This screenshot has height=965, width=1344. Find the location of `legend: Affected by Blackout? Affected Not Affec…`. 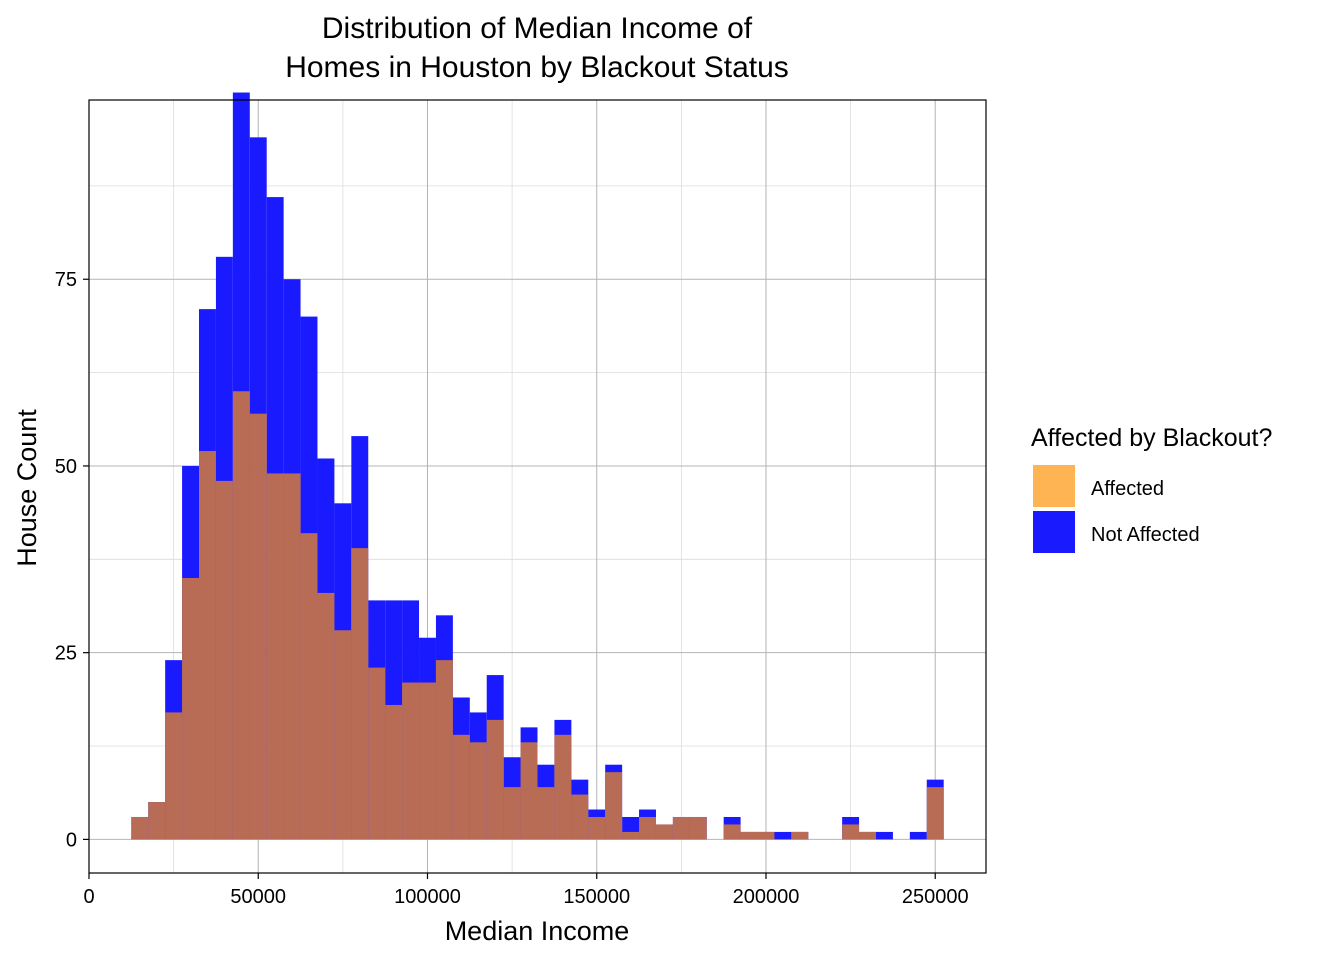

legend: Affected by Blackout? Affected Not Affec… is located at coordinates (1151, 488).